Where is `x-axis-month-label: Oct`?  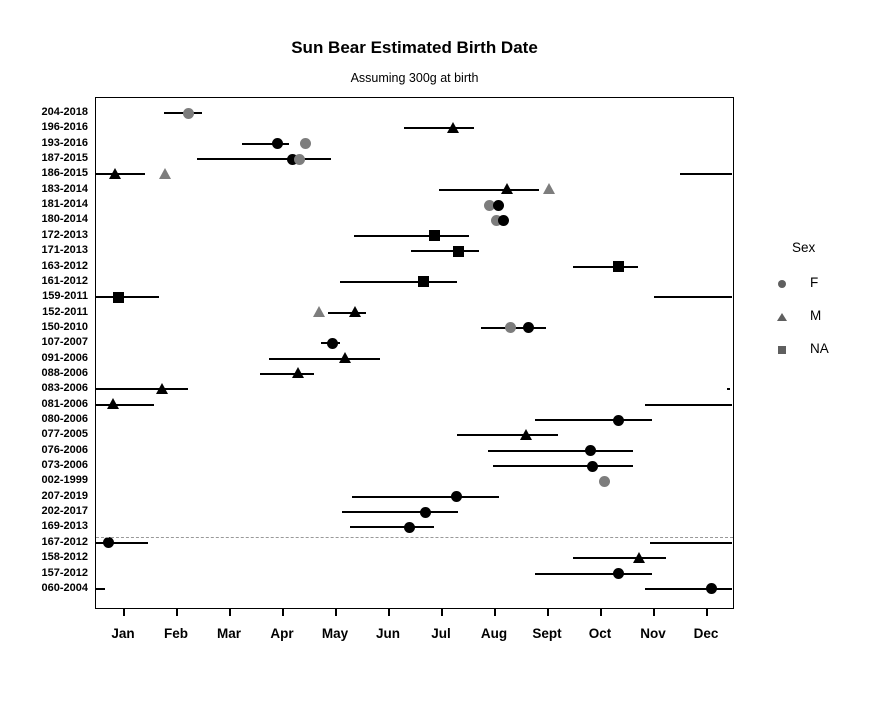 x-axis-month-label: Oct is located at coordinates (600, 633).